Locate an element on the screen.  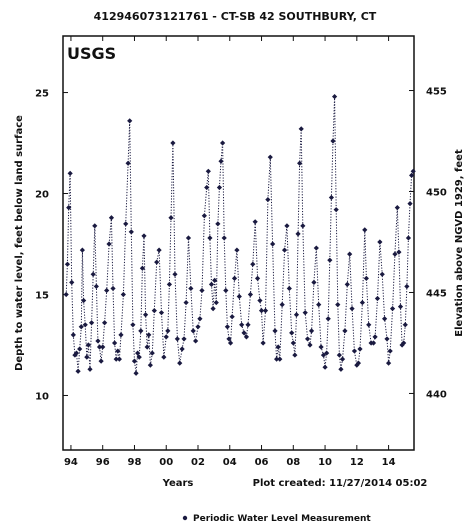
x-tick-label: 08 is located at coordinates (293, 462).